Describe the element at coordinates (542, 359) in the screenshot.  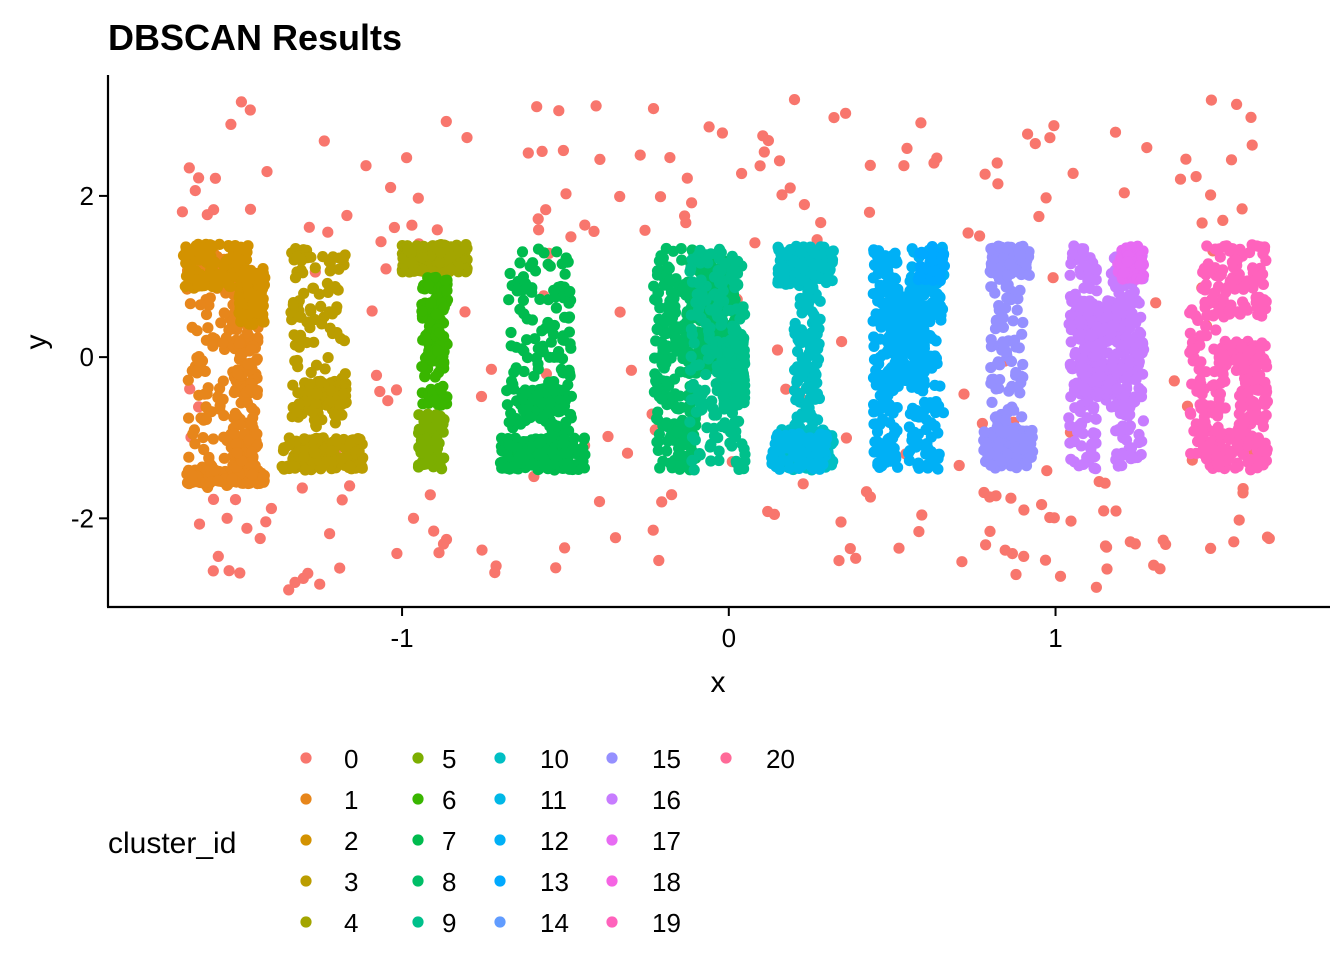
I see `cluster-7-points` at that location.